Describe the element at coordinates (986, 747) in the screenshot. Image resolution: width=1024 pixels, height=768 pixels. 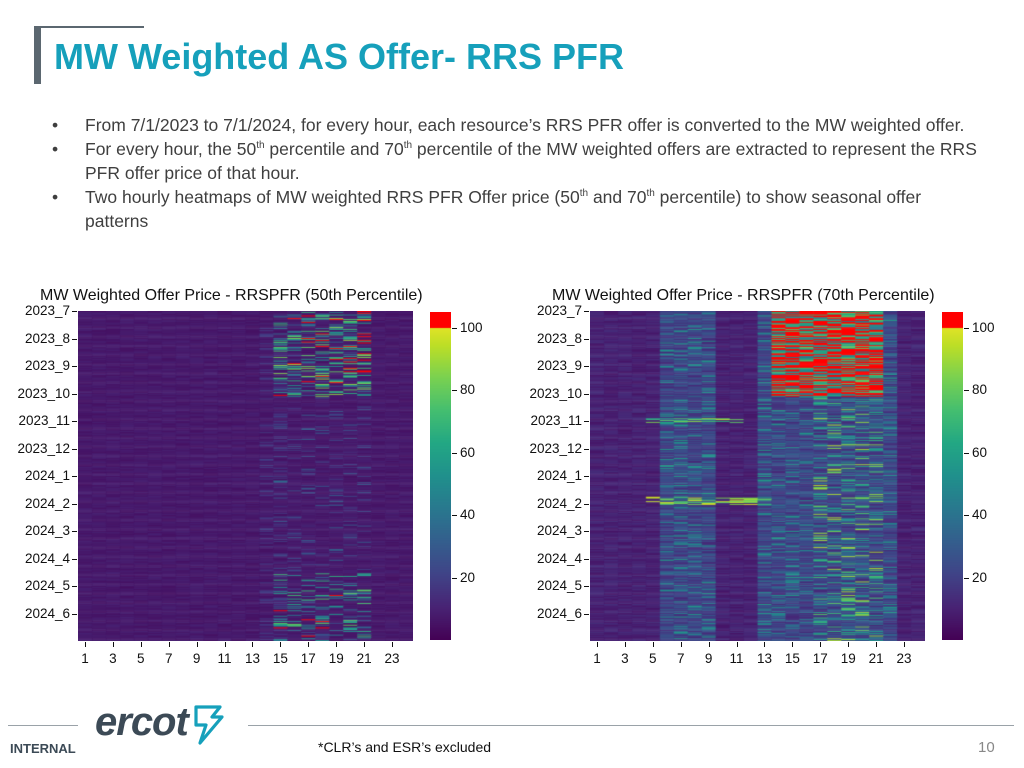
I see `page-number: 10` at that location.